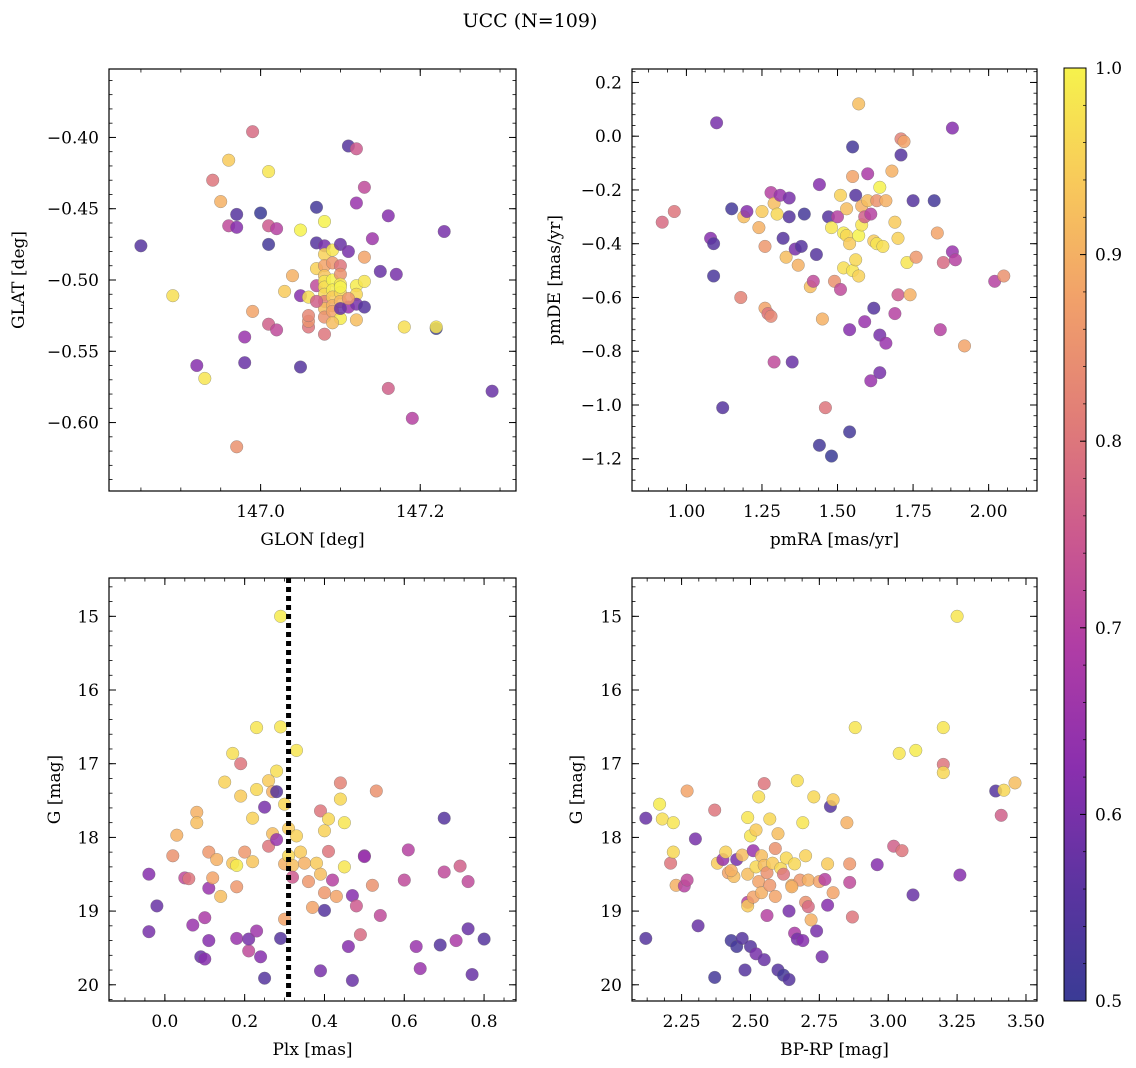  What do you see at coordinates (957, 1022) in the screenshot?
I see `x-tick-label: 3.25` at bounding box center [957, 1022].